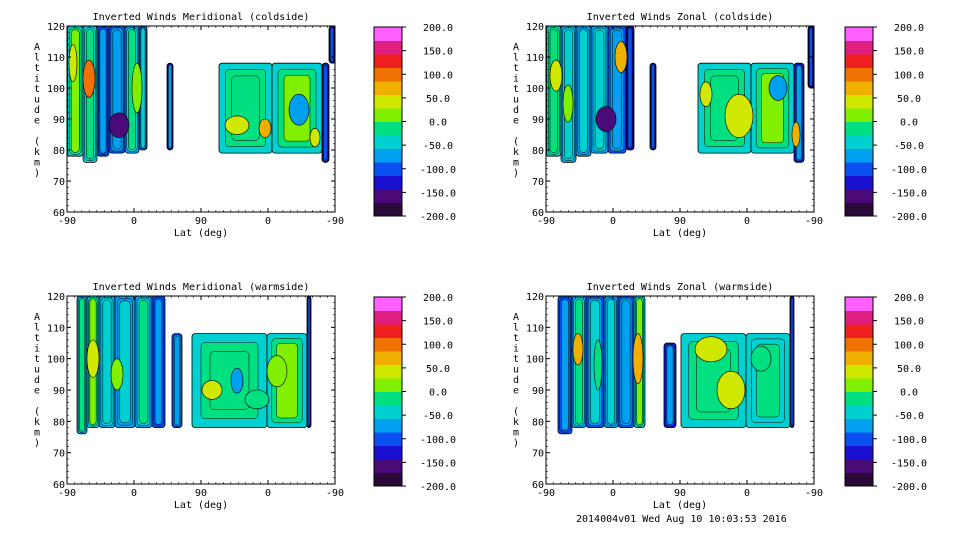  I want to click on colorbar-tick-label: 150.0, so click(909, 52).